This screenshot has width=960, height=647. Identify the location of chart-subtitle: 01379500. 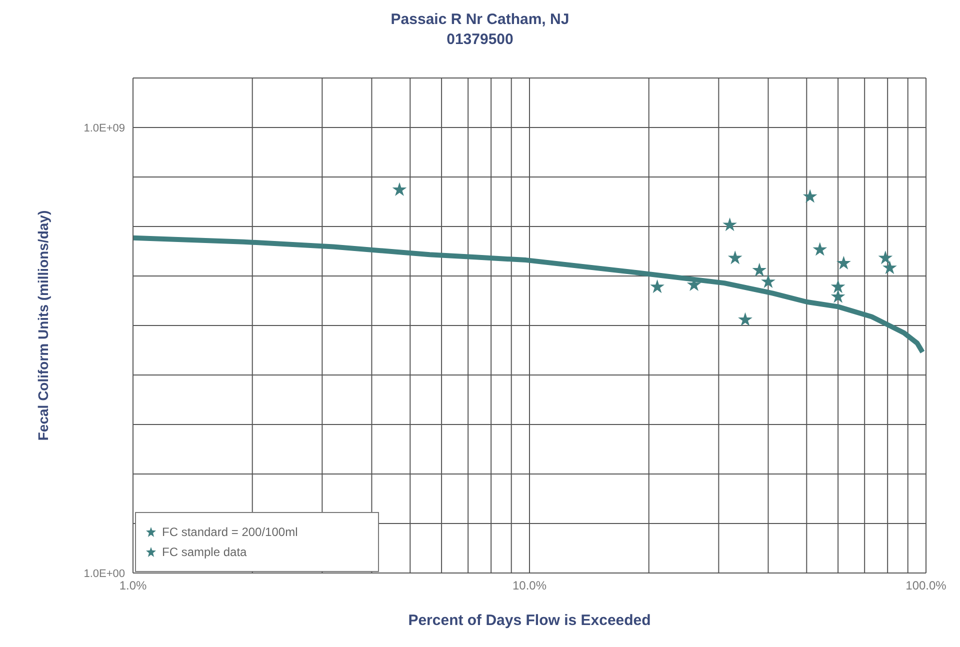
(480, 40).